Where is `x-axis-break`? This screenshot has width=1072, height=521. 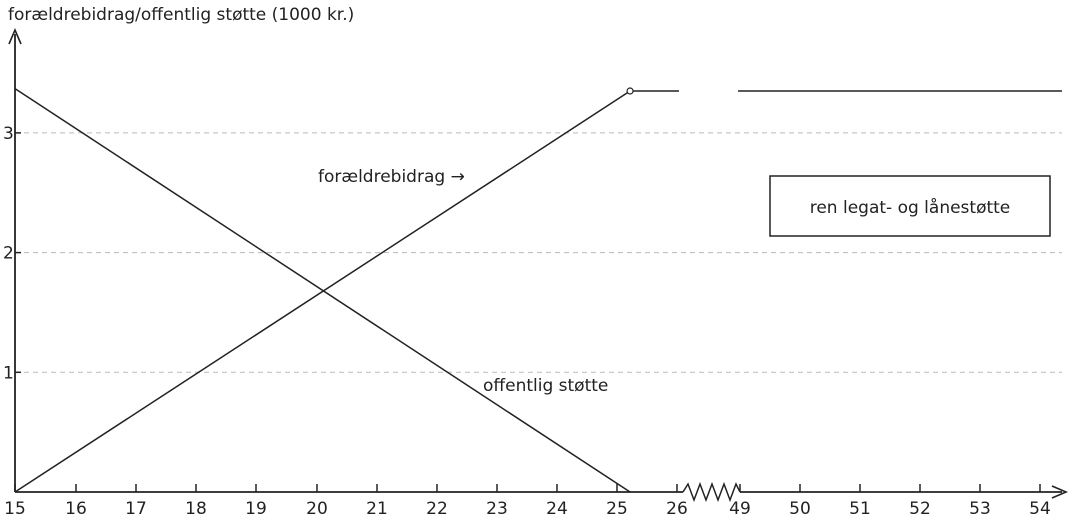 x-axis-break is located at coordinates (711, 492).